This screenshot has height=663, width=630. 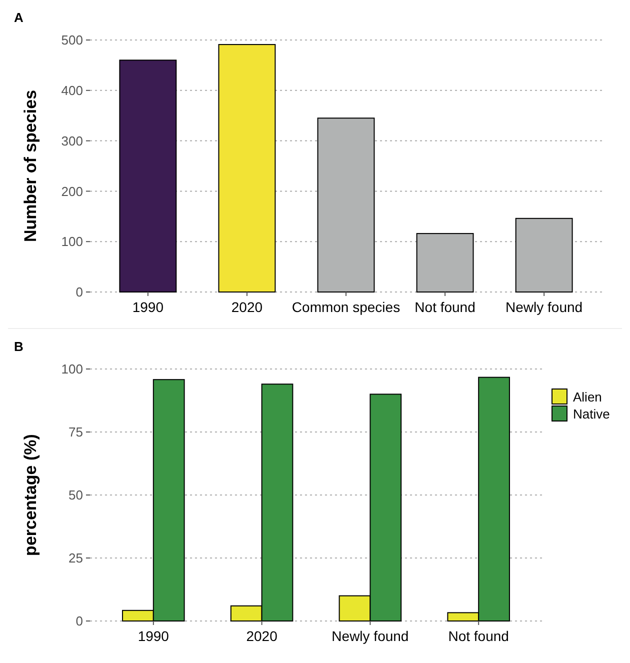 I want to click on y-tick-label: 50, so click(x=75, y=495).